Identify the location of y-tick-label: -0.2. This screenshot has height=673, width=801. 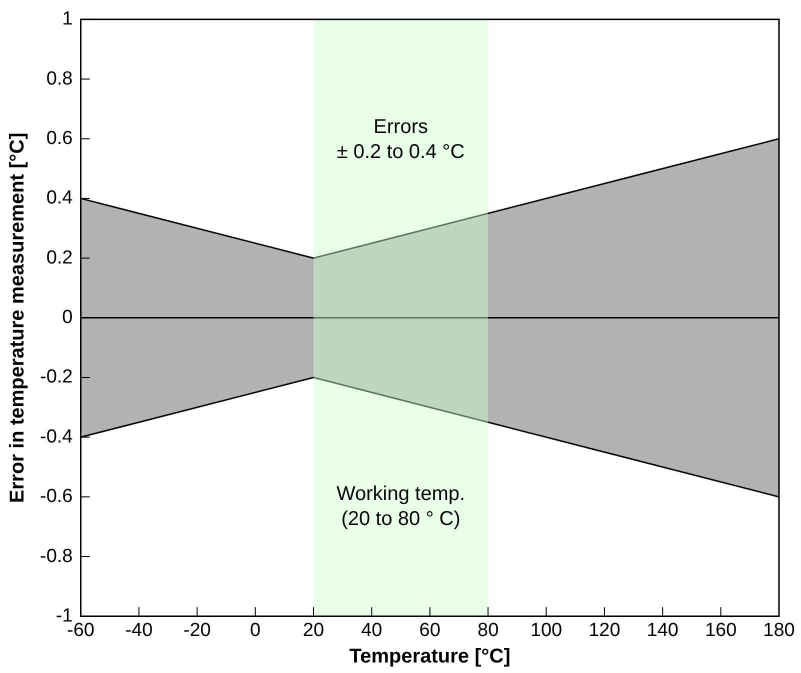
(56, 377).